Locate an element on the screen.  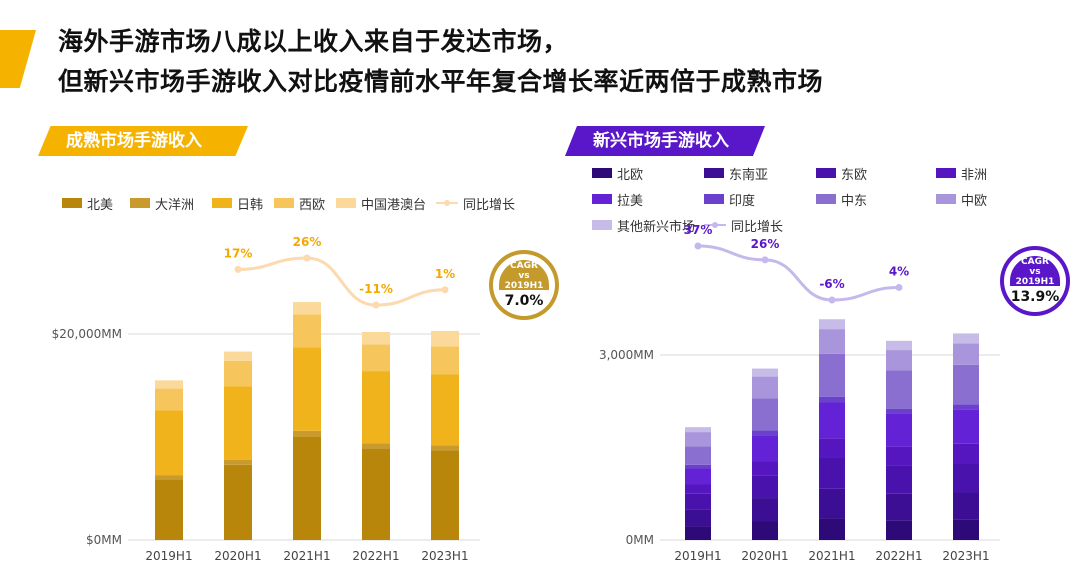
growth-label: 4% is located at coordinates (899, 271).